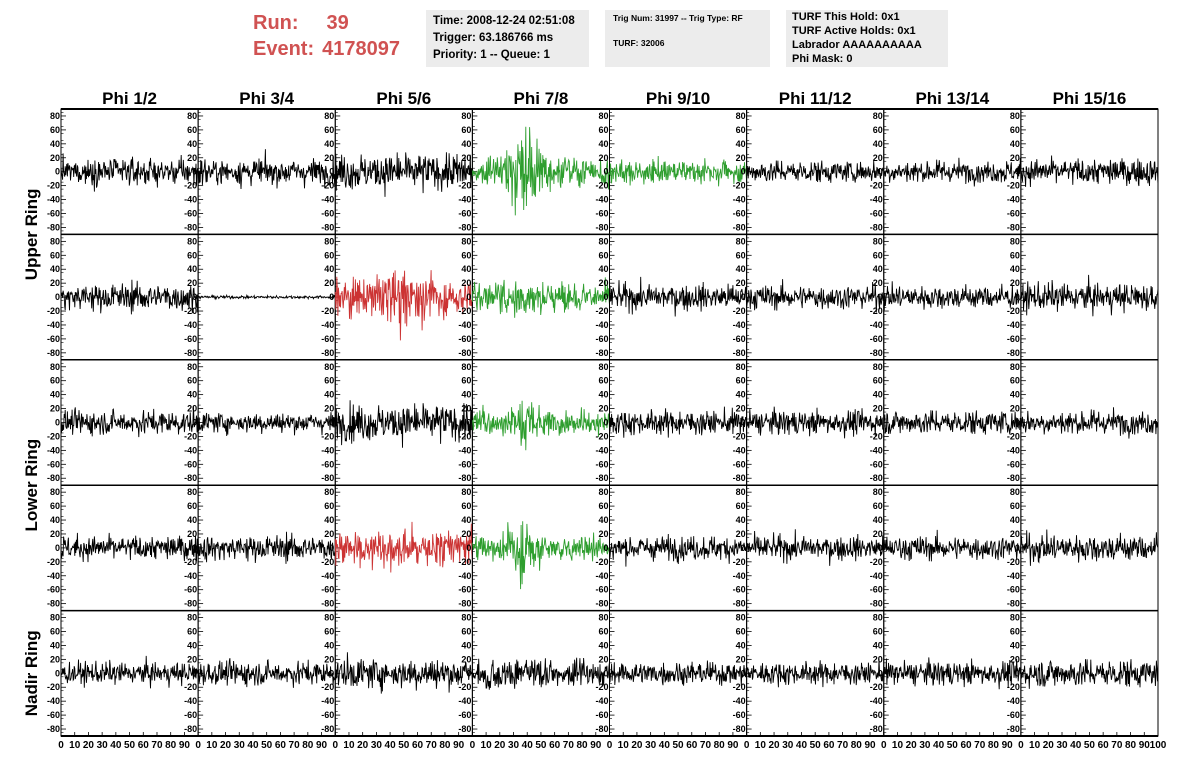 The image size is (1196, 772). What do you see at coordinates (445, 745) in the screenshot?
I see `x-tick-label: 80` at bounding box center [445, 745].